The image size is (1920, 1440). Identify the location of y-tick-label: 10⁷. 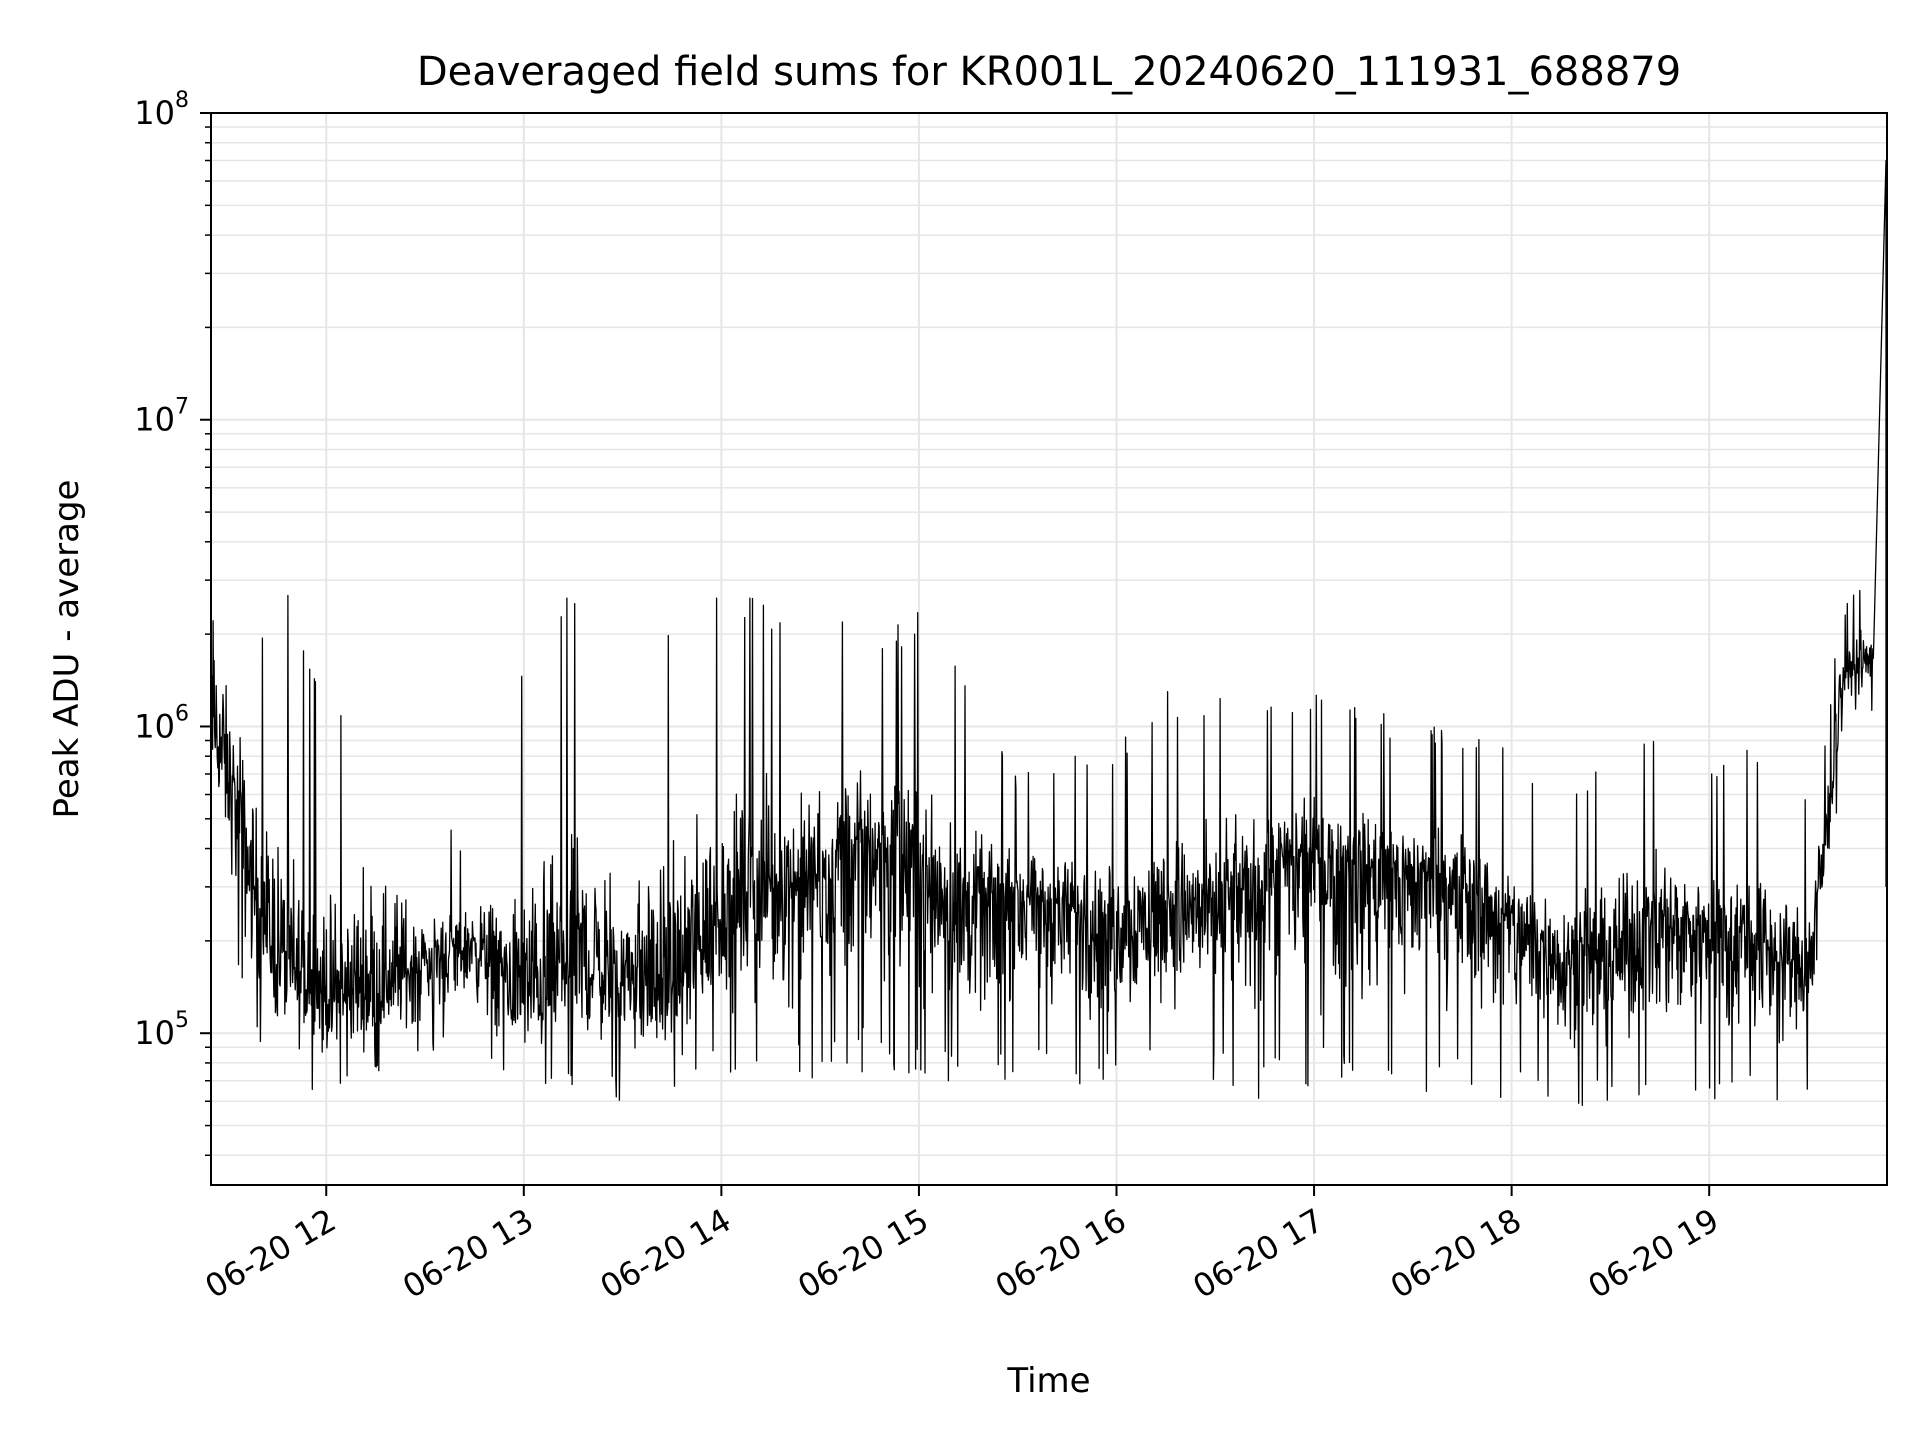
(161, 417).